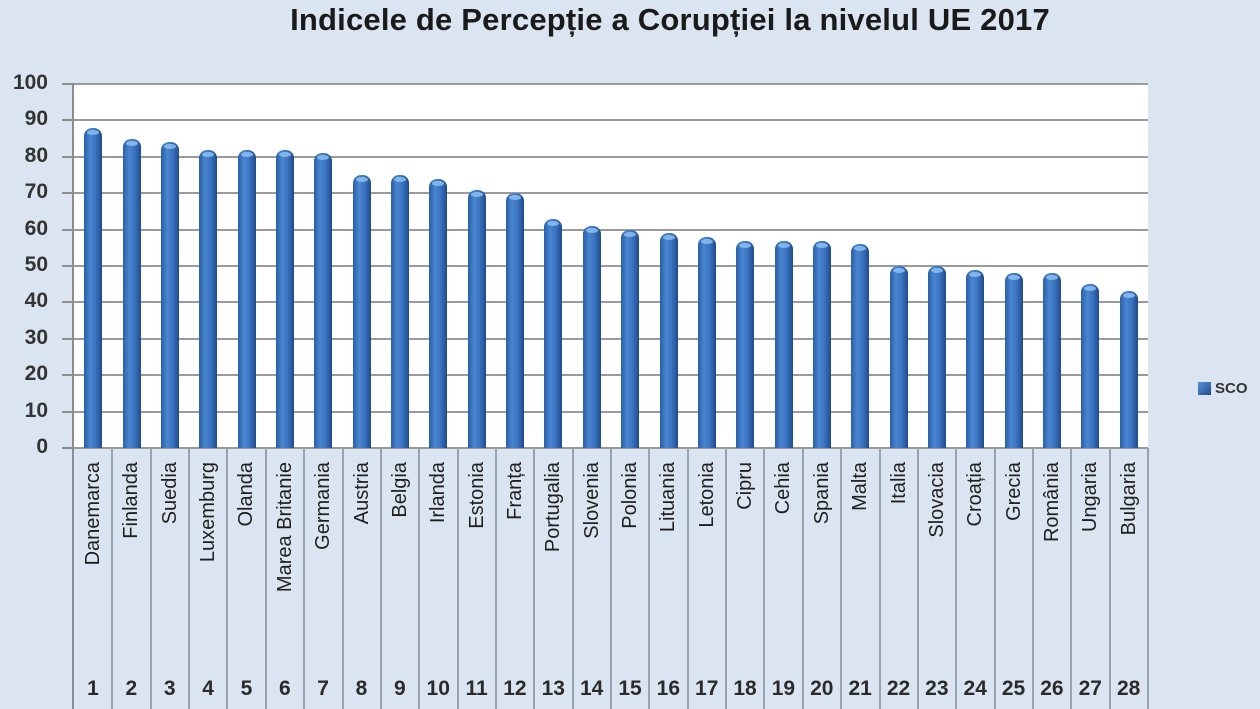  Describe the element at coordinates (36, 337) in the screenshot. I see `y-tick-label: 30` at that location.